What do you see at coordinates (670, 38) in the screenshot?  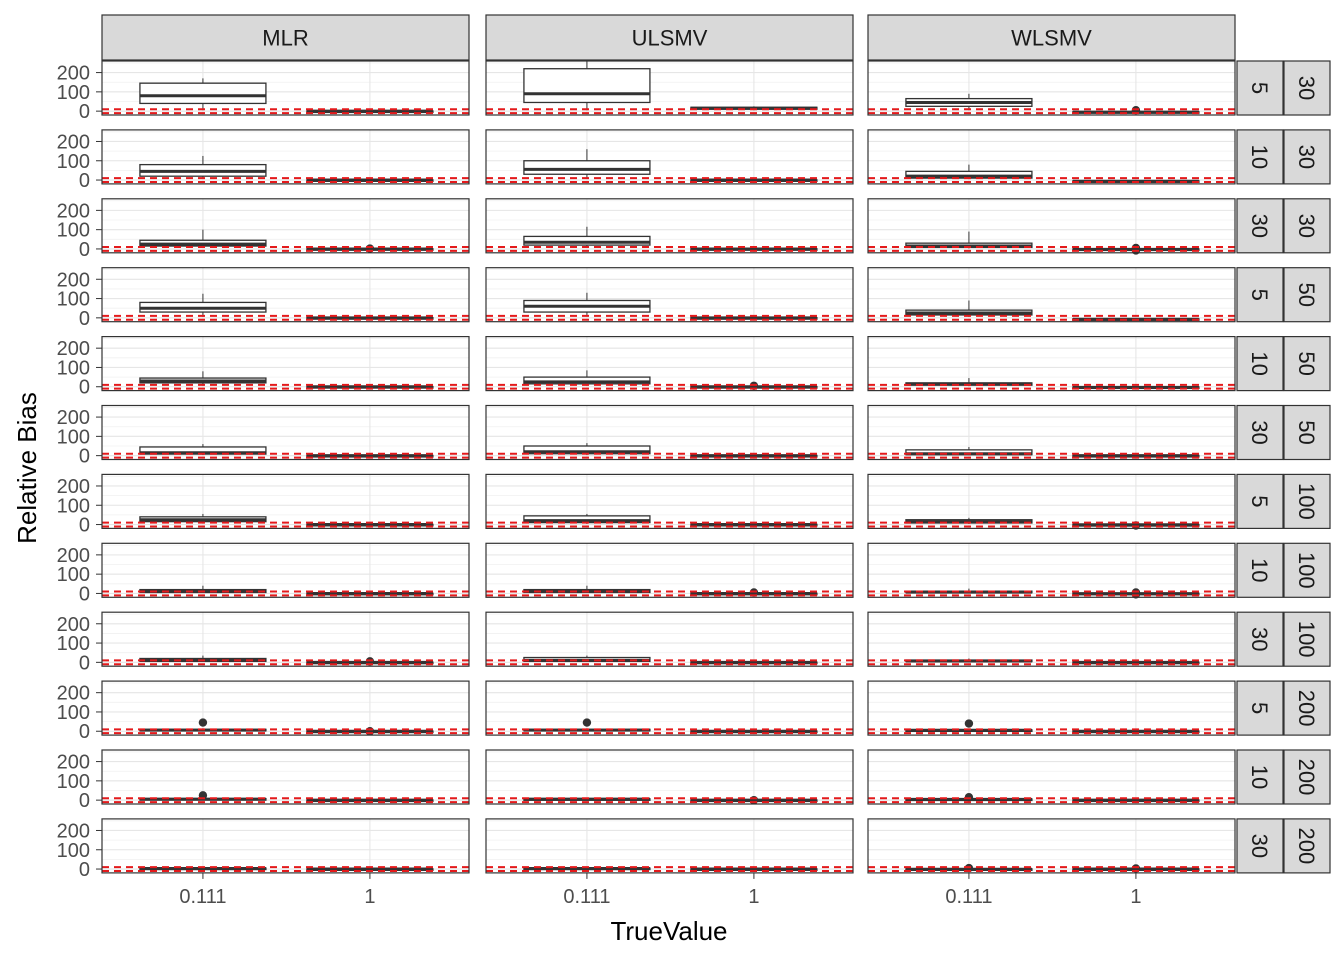 I see `facet-strip-label: ULSMV` at bounding box center [670, 38].